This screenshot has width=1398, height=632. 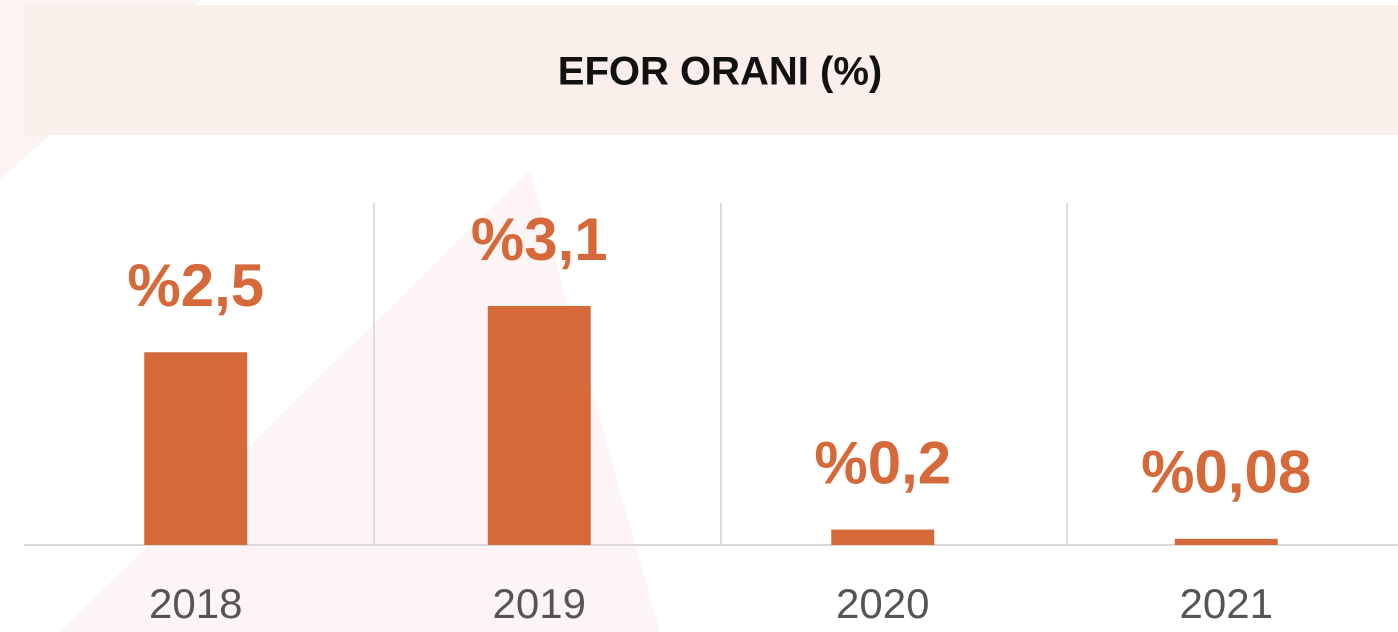 I want to click on x-tick-label: 2018, so click(x=195, y=603).